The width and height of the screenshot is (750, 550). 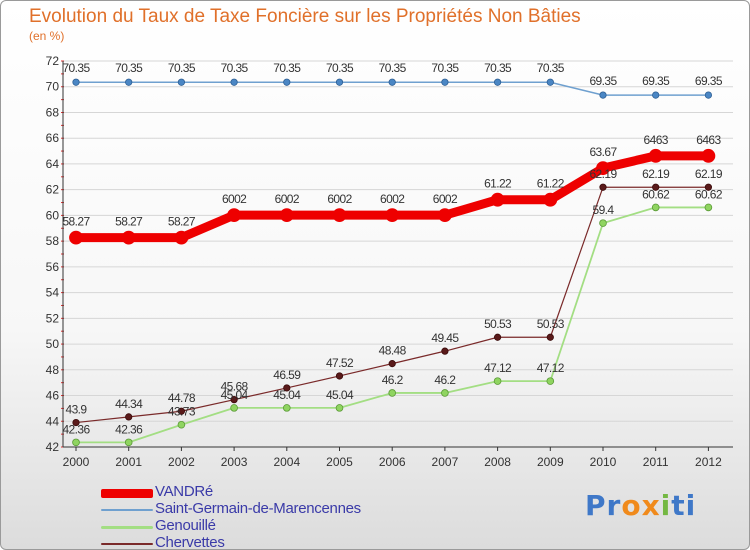 I want to click on data-label: 62.19, so click(x=709, y=174).